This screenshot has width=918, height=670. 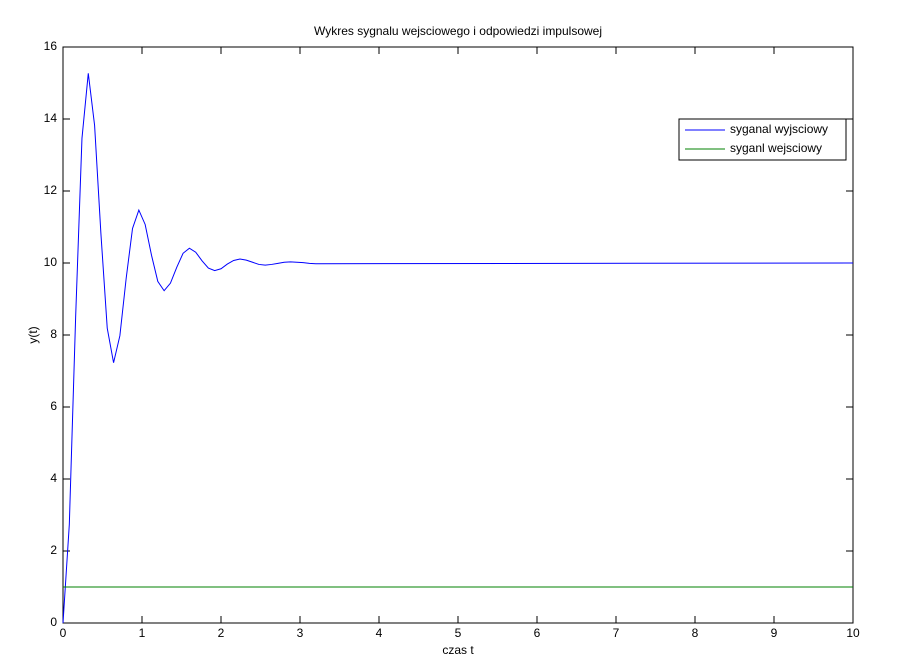 What do you see at coordinates (762, 139) in the screenshot?
I see `legend-box` at bounding box center [762, 139].